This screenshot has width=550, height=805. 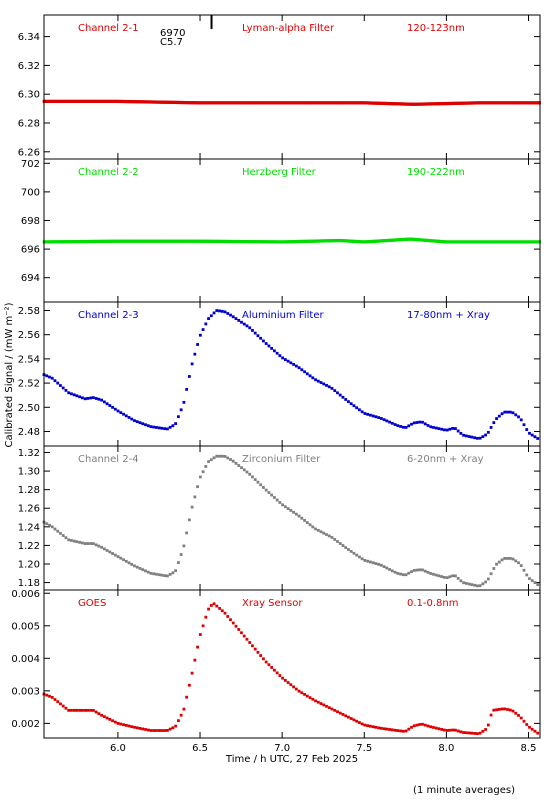 I want to click on footer-note: (1 minute averages), so click(x=464, y=790).